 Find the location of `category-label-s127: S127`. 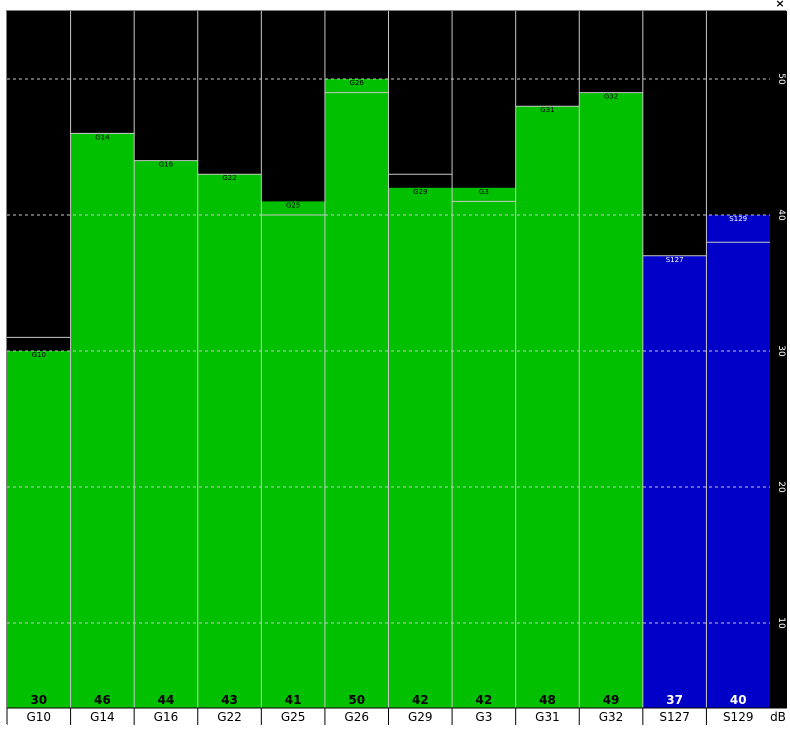

category-label-s127: S127 is located at coordinates (674, 717).